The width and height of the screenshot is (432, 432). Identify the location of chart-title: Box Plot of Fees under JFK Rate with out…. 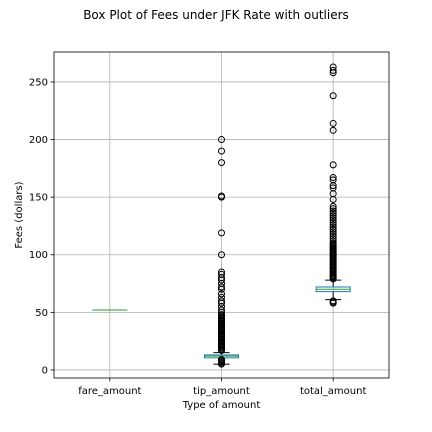
(216, 15).